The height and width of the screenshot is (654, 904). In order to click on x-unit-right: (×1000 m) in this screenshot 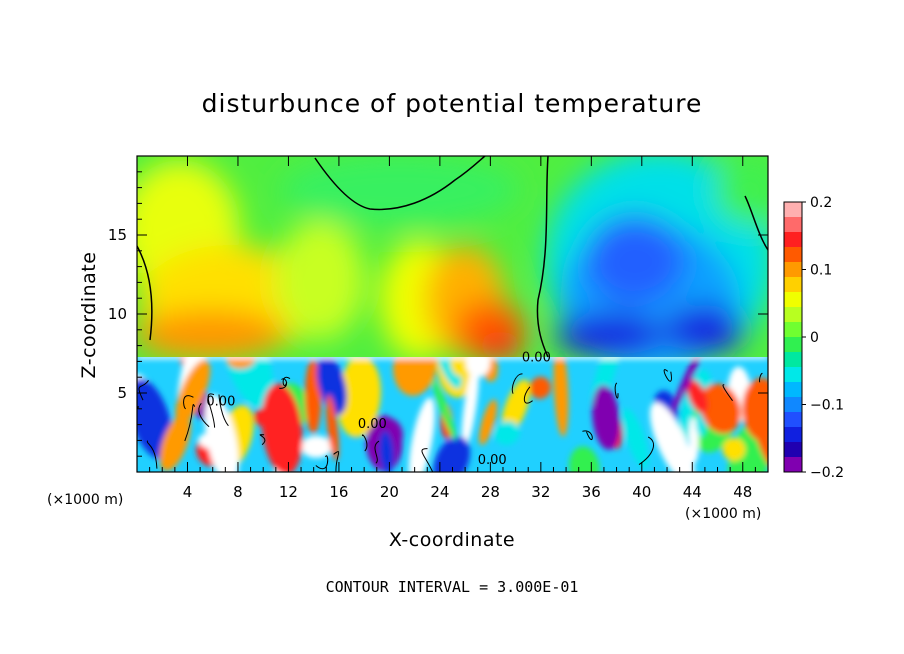, I will do `click(723, 514)`.